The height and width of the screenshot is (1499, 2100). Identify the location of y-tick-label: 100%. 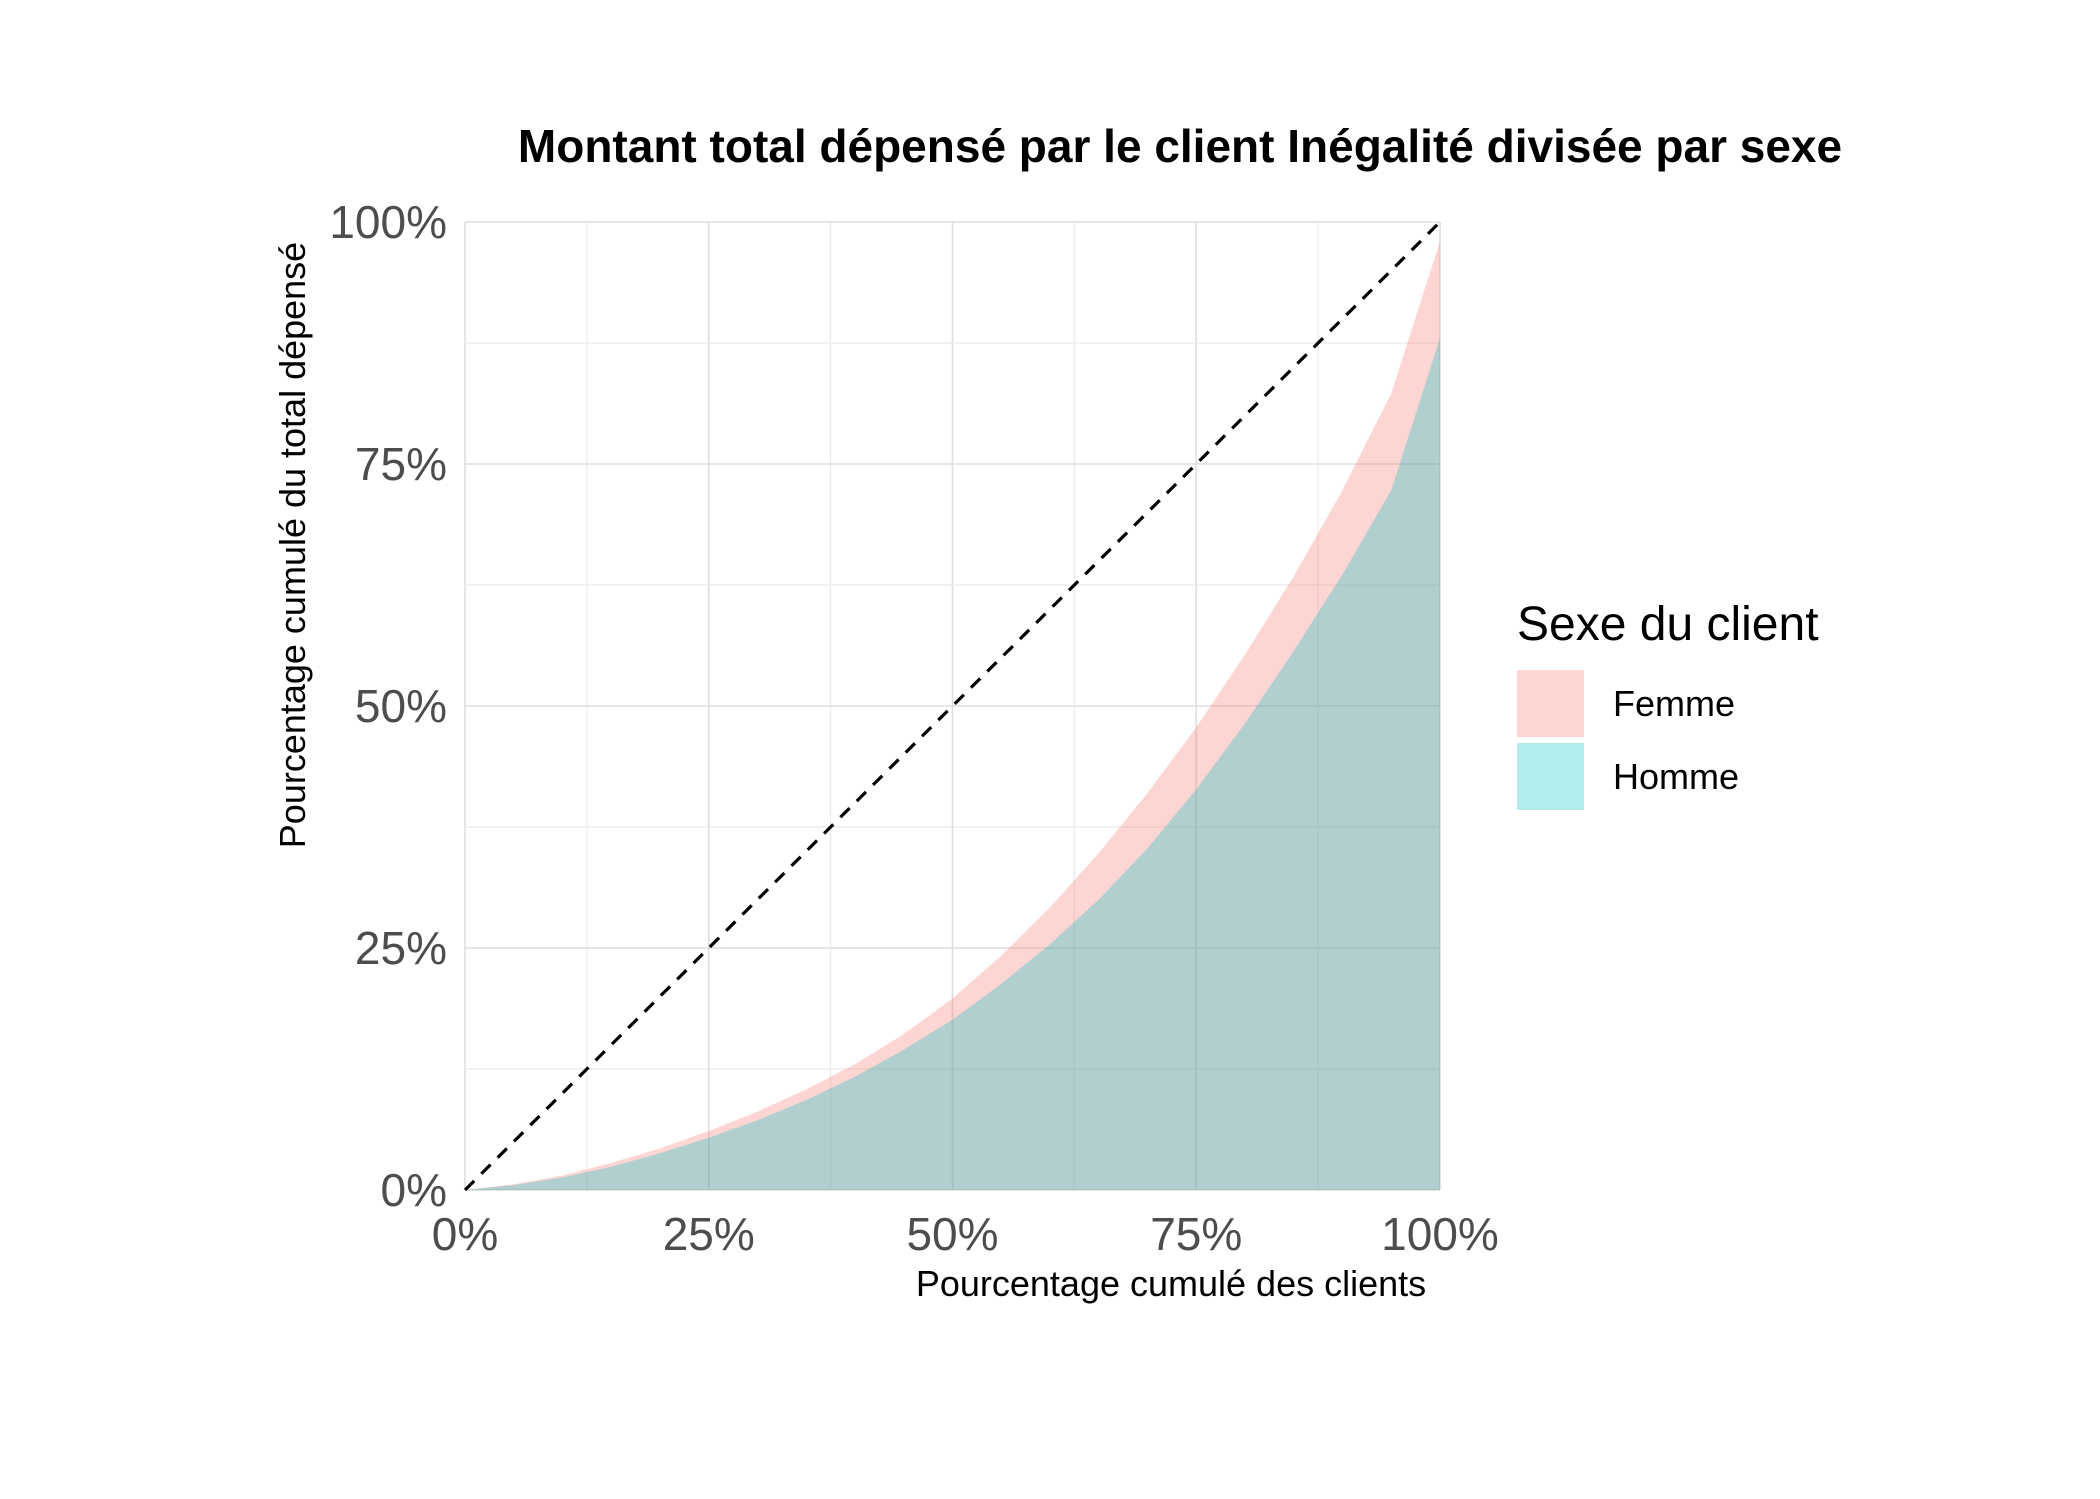
(388, 222).